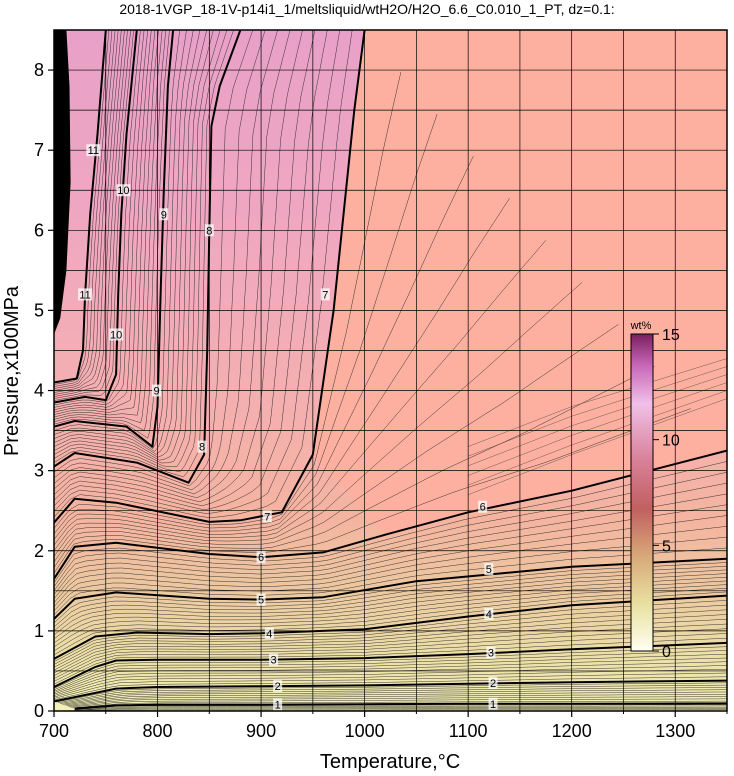  What do you see at coordinates (675, 731) in the screenshot?
I see `x-tick-label: 1300` at bounding box center [675, 731].